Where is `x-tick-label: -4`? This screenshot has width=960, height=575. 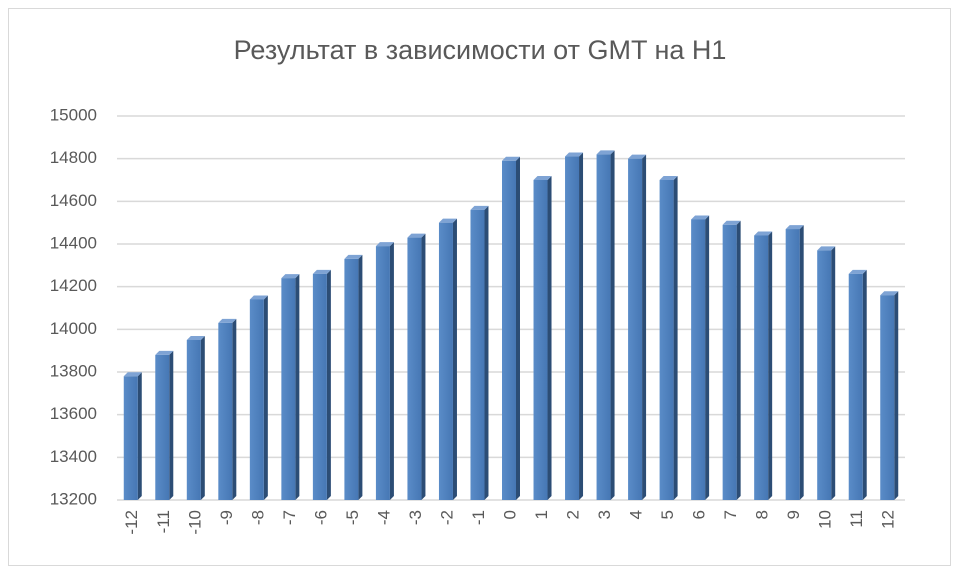 x-tick-label: -4 is located at coordinates (383, 517).